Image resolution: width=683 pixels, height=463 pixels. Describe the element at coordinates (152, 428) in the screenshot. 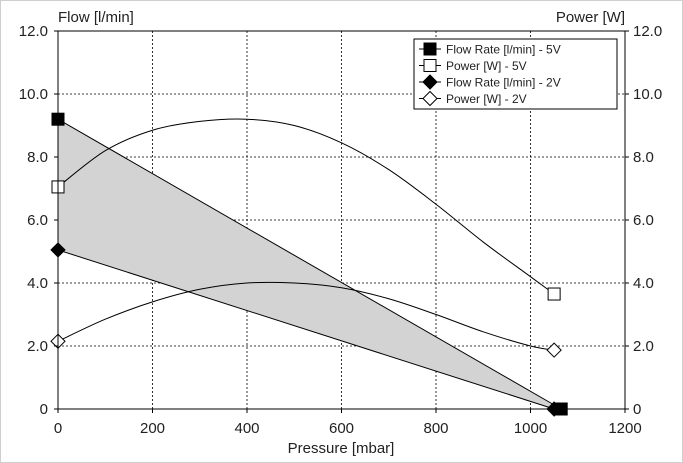

I see `x-tick-label: 200` at that location.